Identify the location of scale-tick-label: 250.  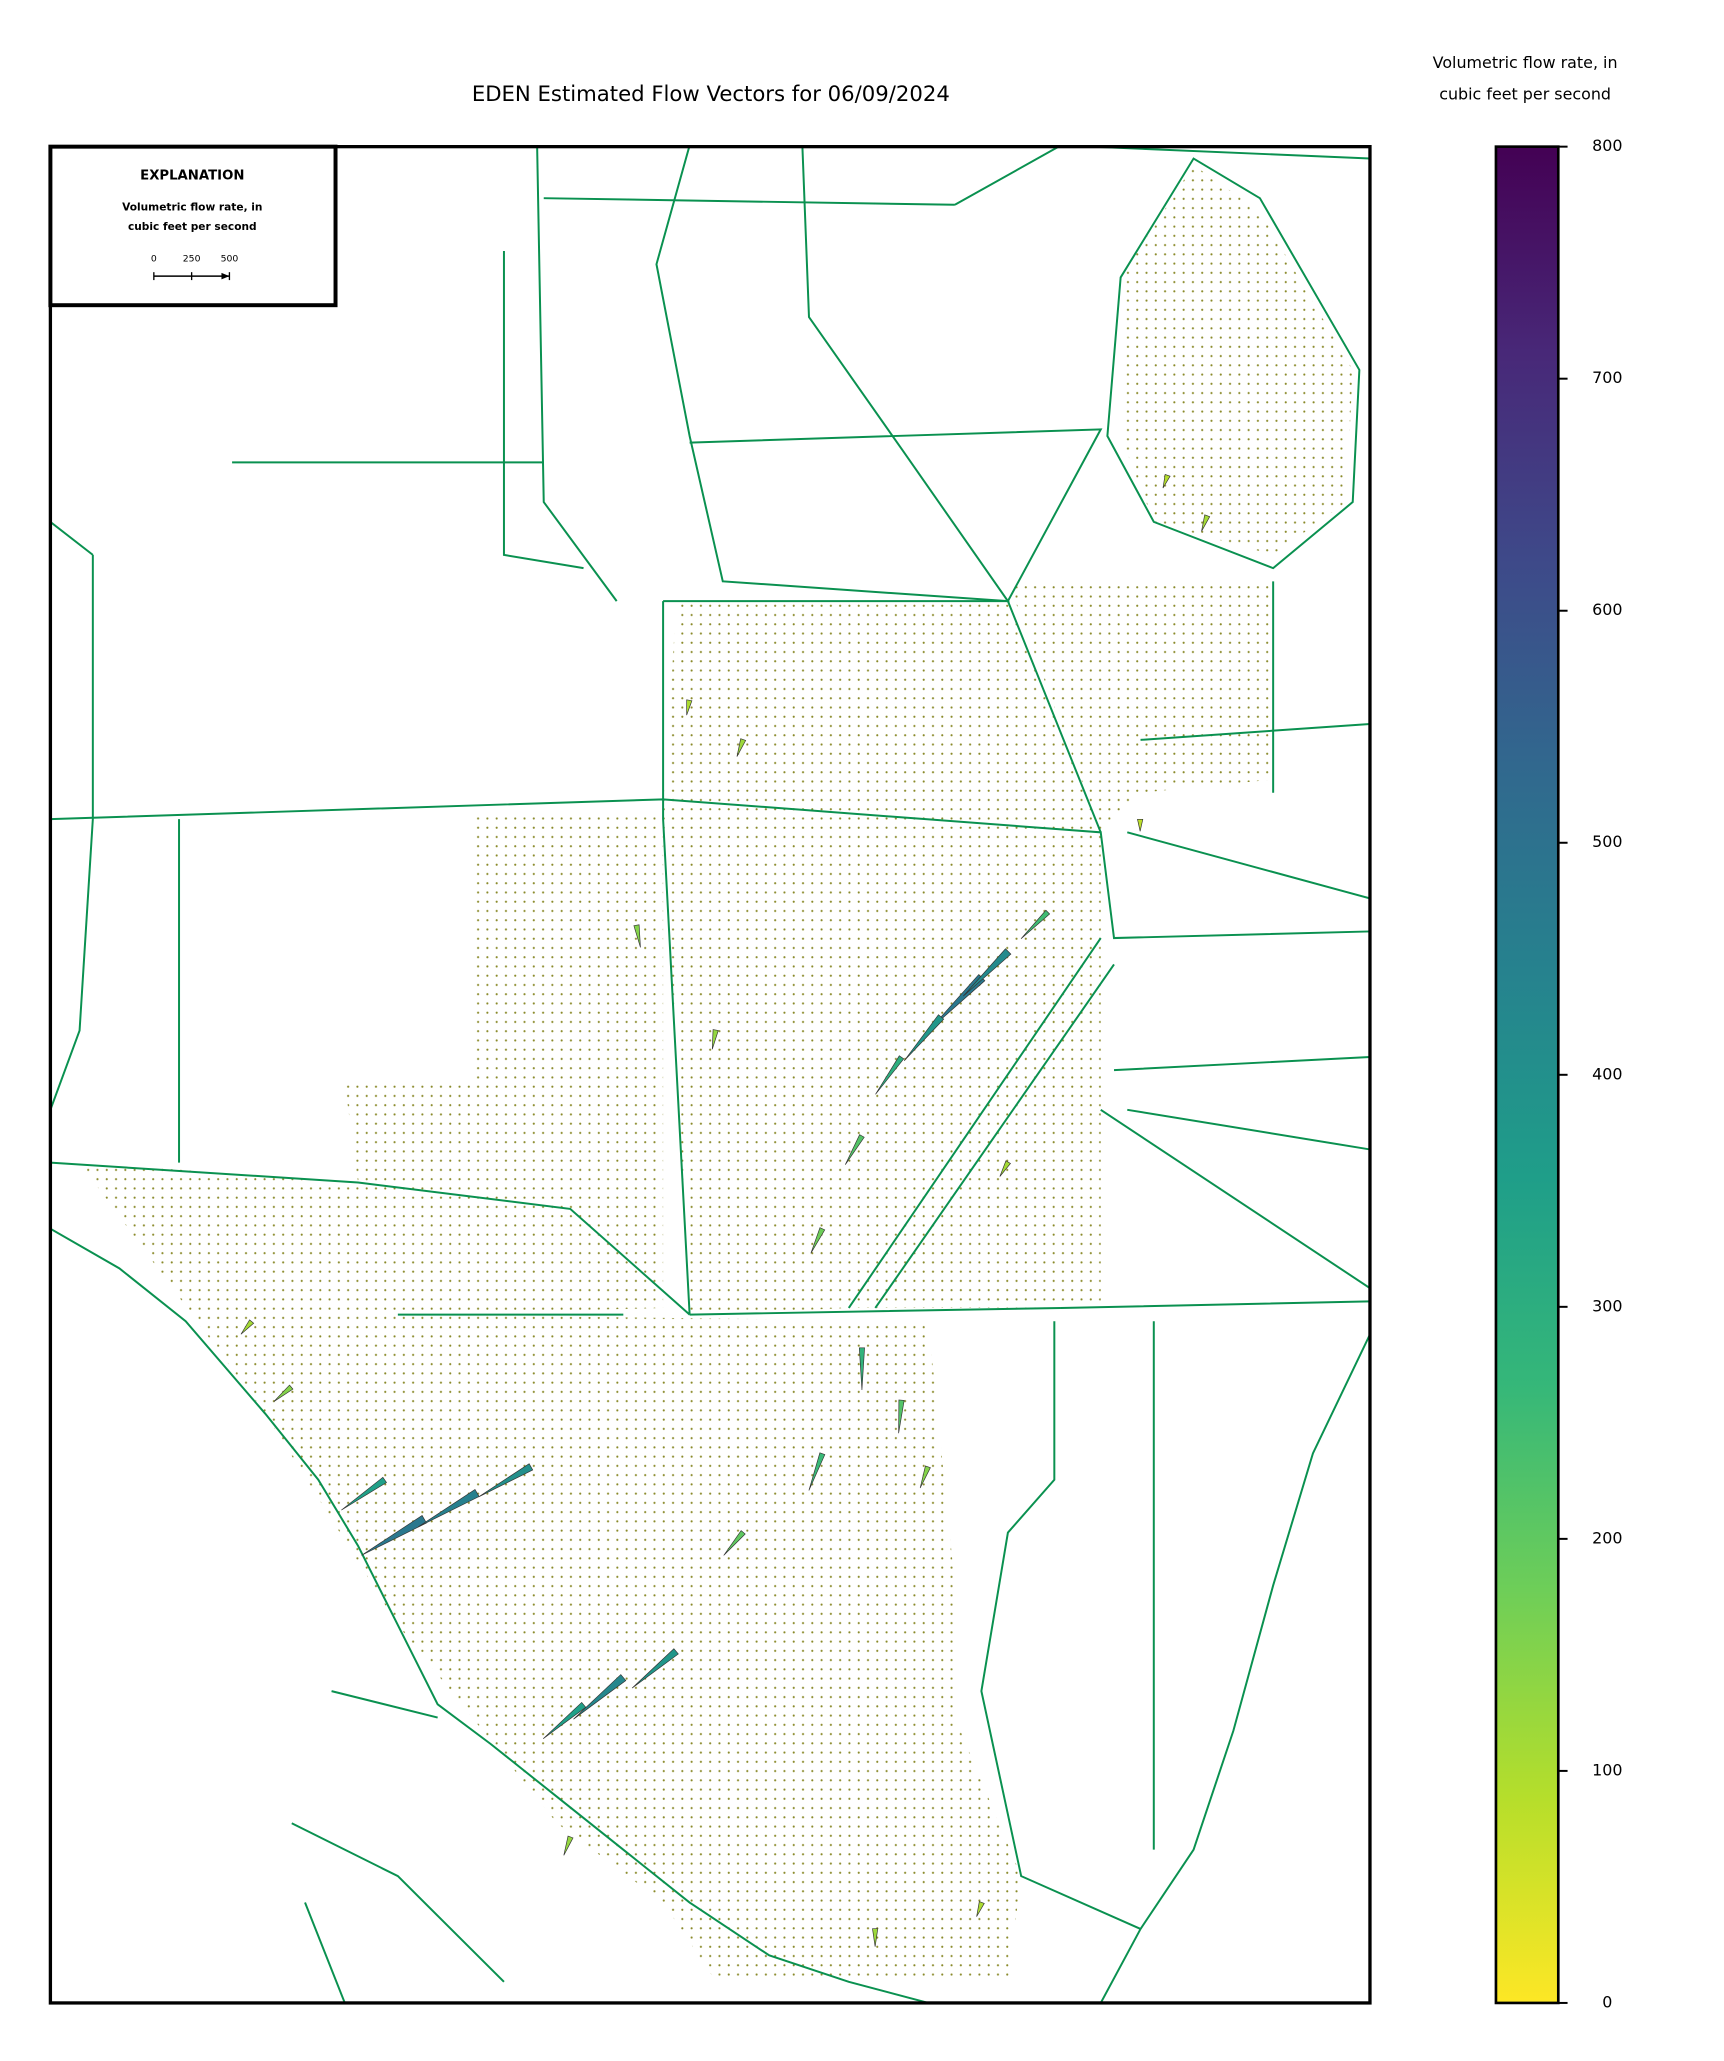
(192, 258).